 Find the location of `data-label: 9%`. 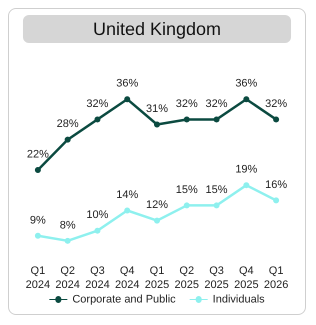

data-label: 9% is located at coordinates (38, 220).